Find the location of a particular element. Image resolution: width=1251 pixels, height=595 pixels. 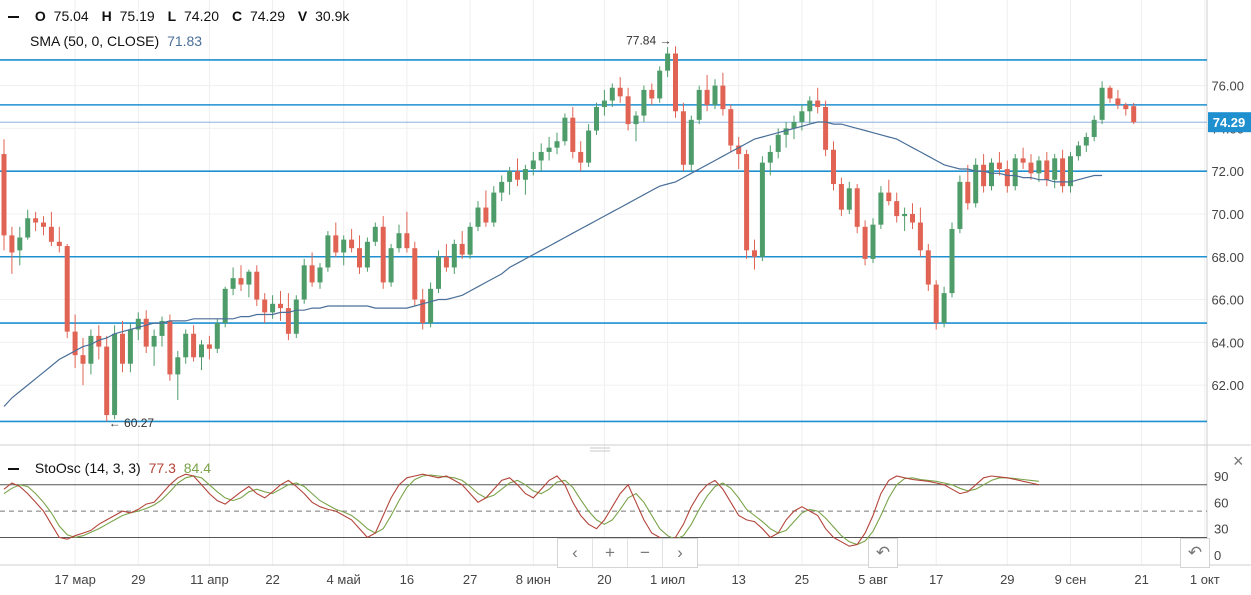

x-tick-label: 1 июл is located at coordinates (667, 579).